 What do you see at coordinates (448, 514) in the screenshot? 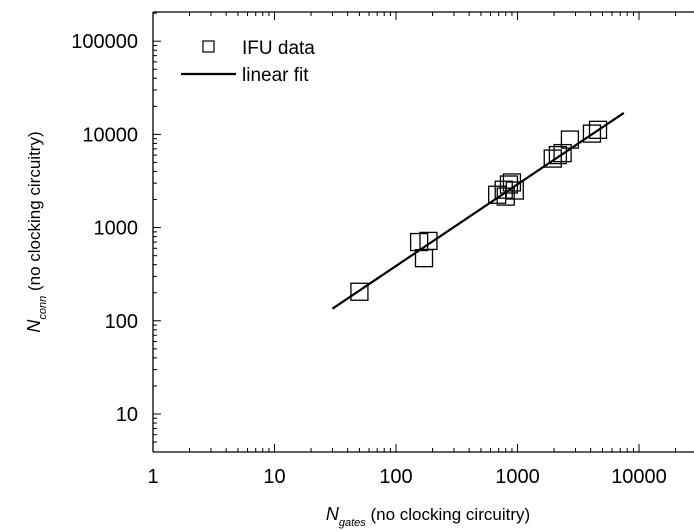
I see `x-axis-label-text: (no clocking circuitry)` at bounding box center [448, 514].